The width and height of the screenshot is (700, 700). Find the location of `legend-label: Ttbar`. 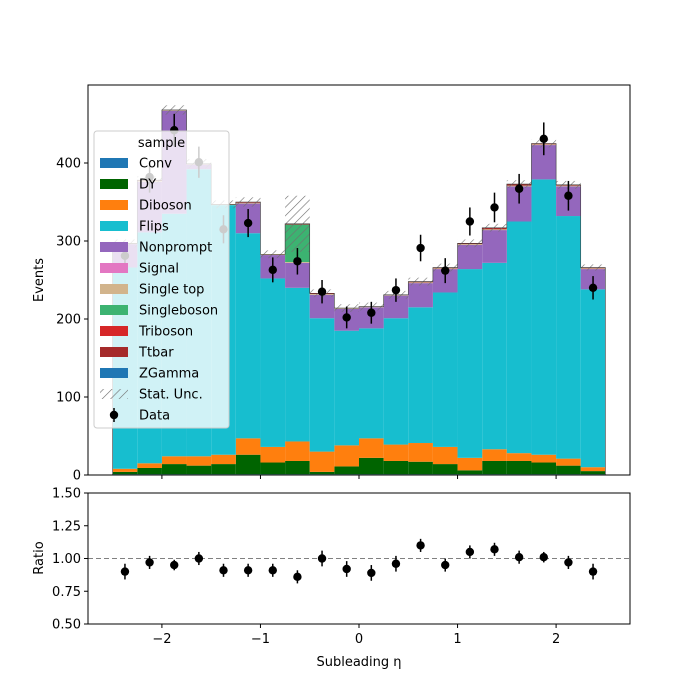

legend-label: Ttbar is located at coordinates (156, 353).